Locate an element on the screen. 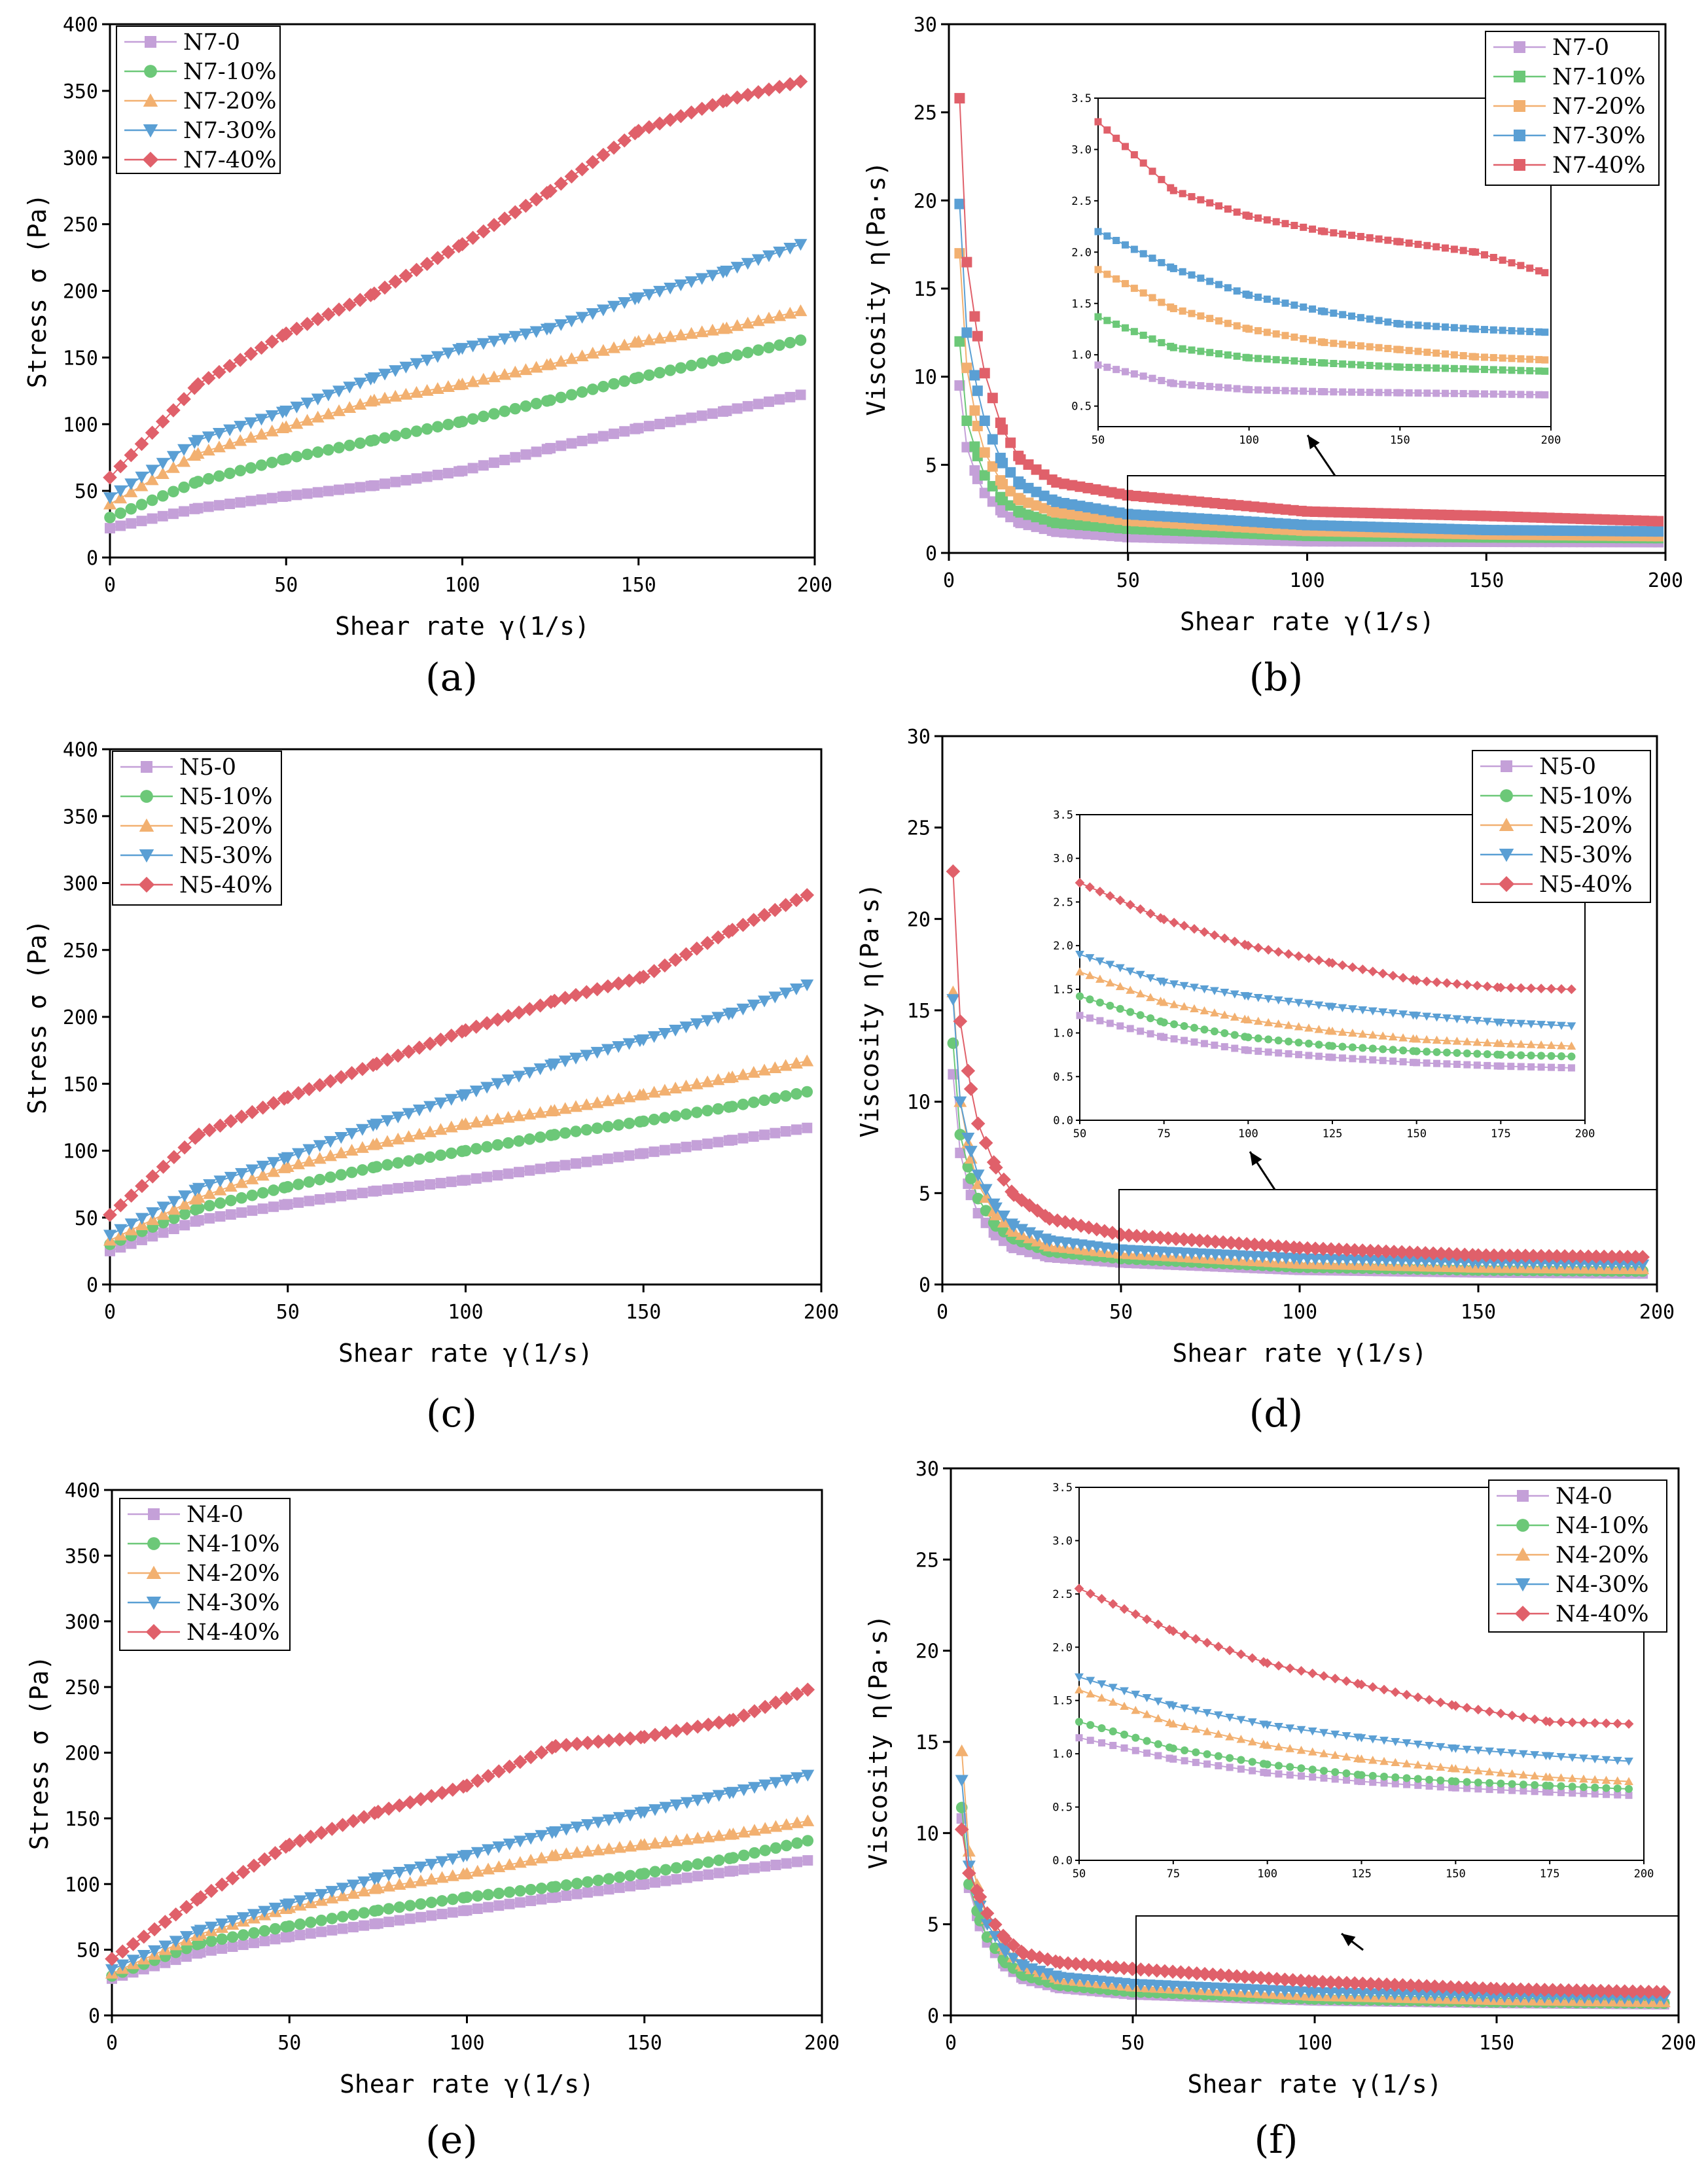 The height and width of the screenshot is (2179, 1708). y-tick-label: 0 is located at coordinates (92, 559).